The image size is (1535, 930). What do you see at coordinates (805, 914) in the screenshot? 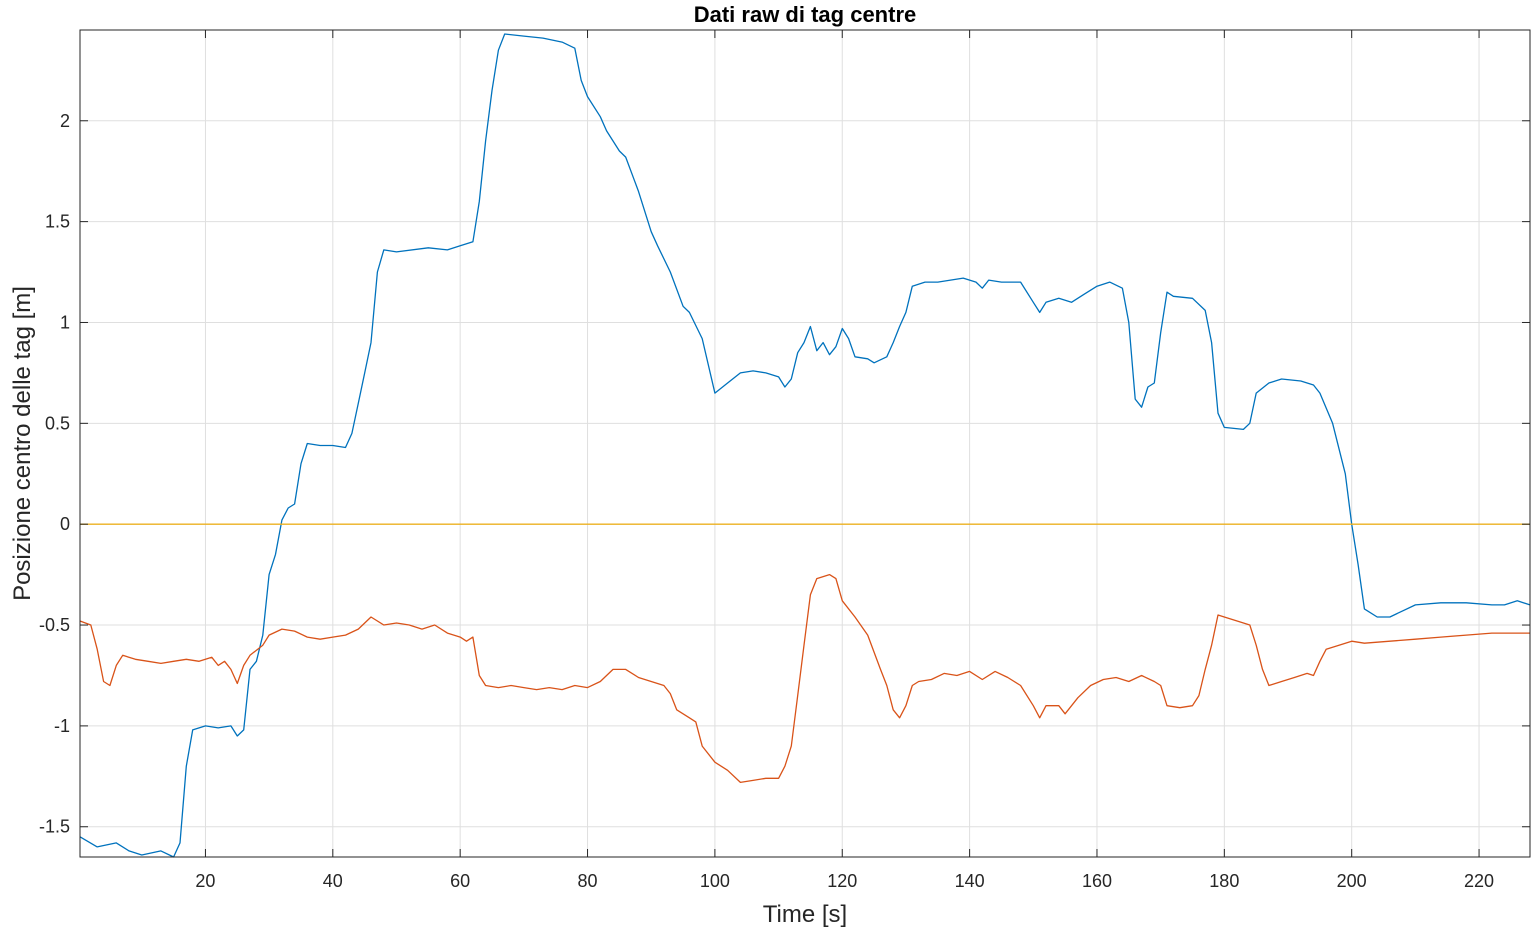
I see `x-axis-label: Time [s]` at bounding box center [805, 914].